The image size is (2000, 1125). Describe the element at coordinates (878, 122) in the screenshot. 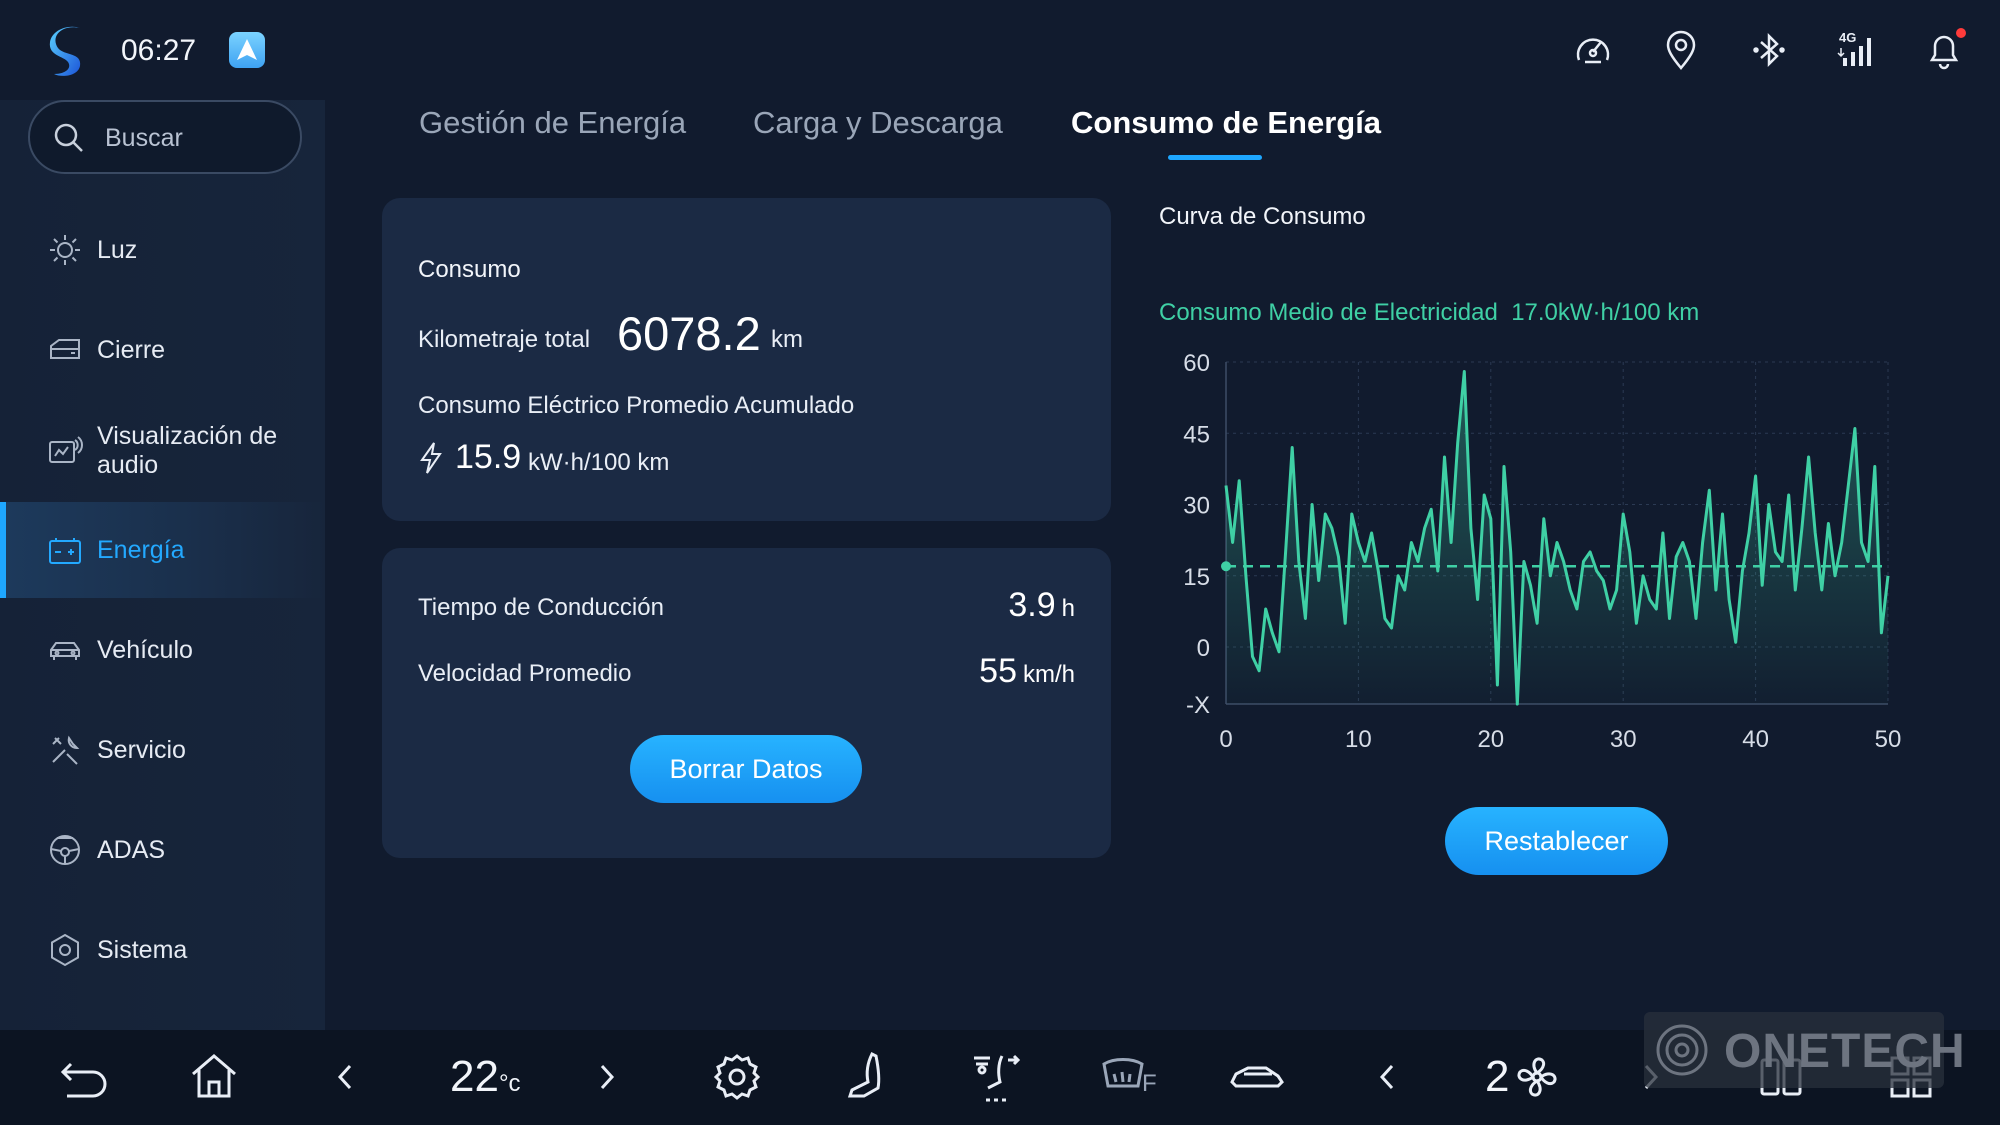

I see `tab-carga-descarga: Carga y Descarga` at that location.